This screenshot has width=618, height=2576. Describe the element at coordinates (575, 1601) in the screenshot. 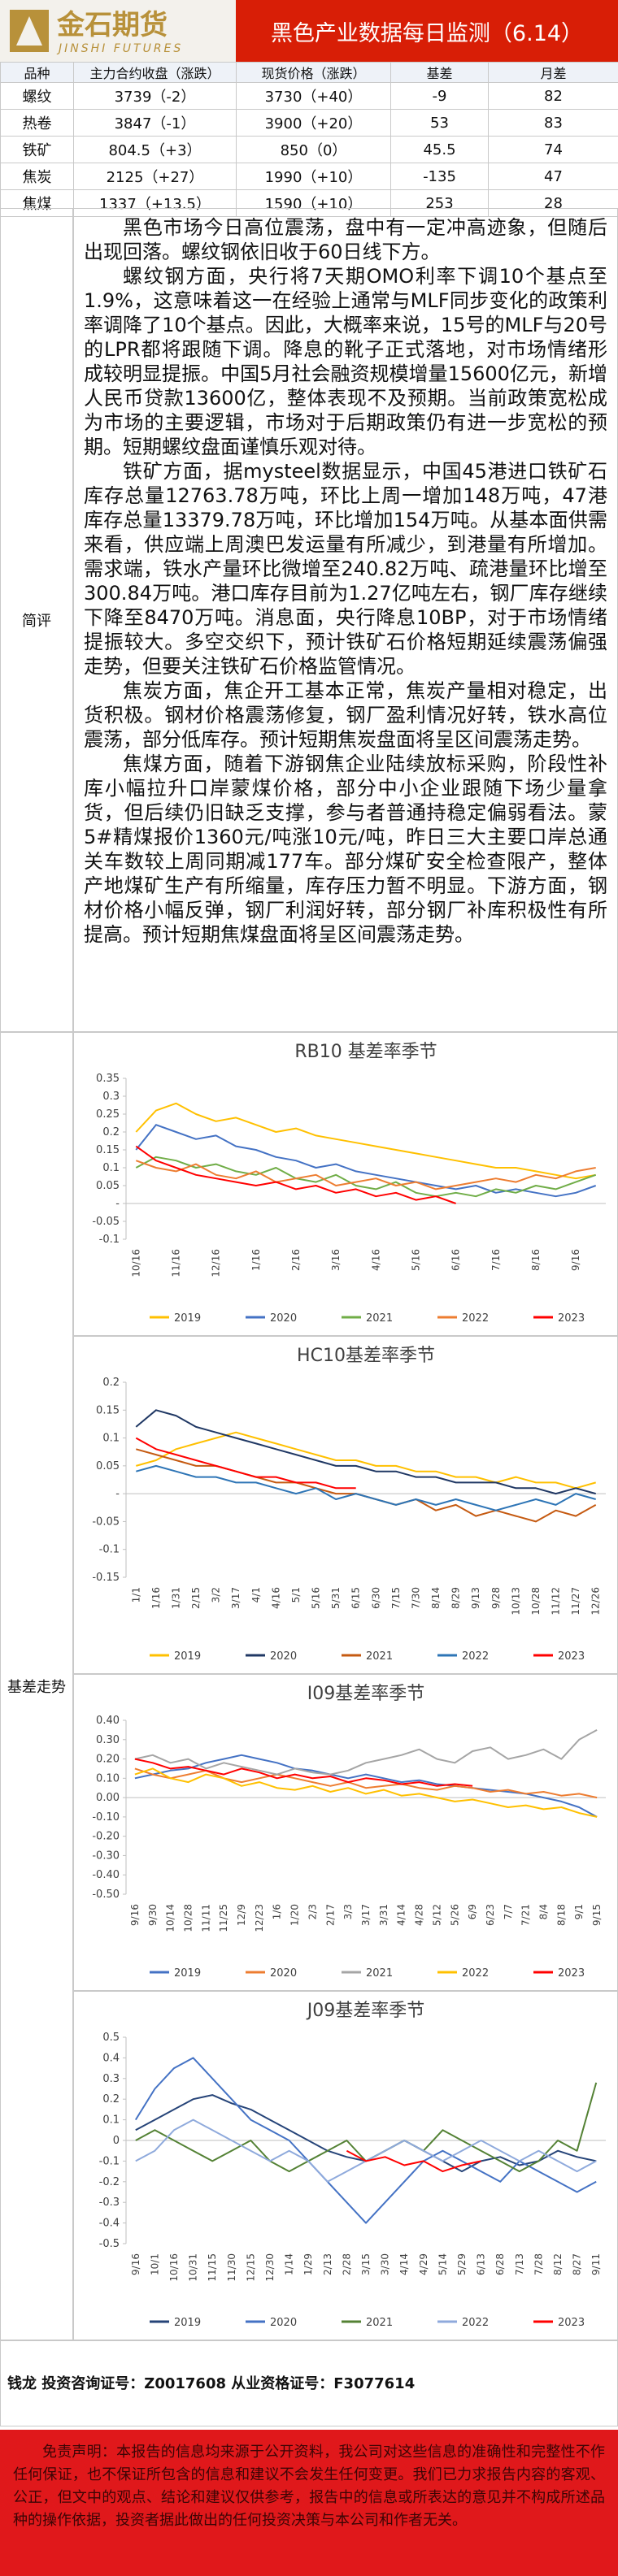

I see `x-tick-label: 11/27` at that location.